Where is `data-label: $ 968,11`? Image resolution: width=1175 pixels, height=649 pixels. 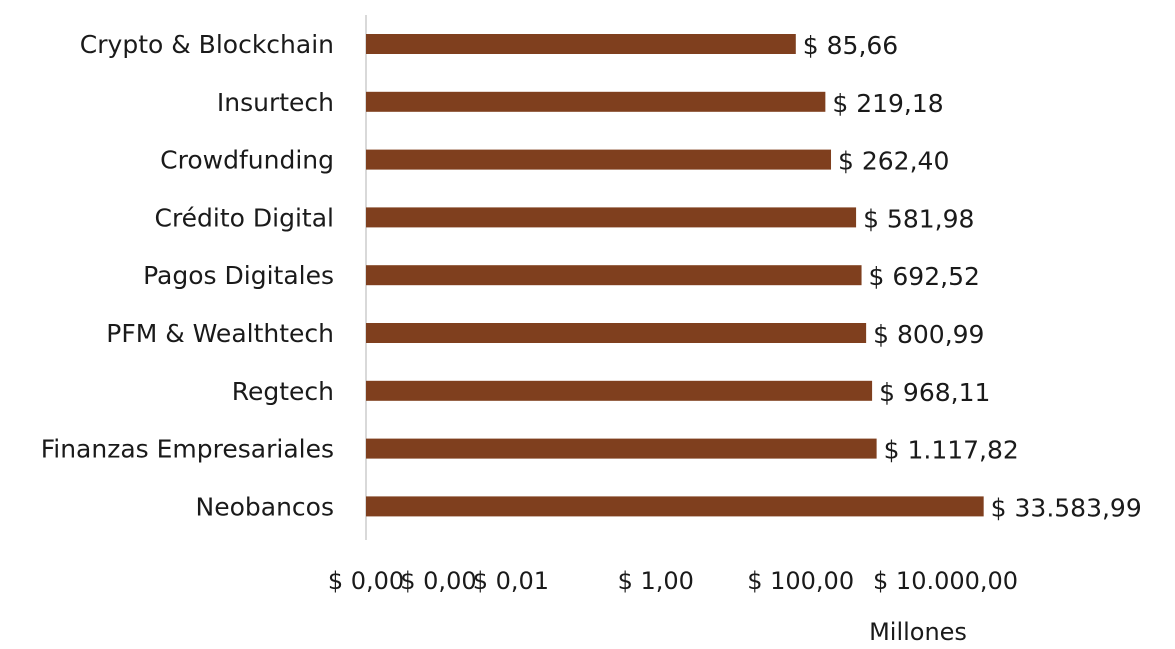
data-label: $ 968,11 is located at coordinates (934, 392).